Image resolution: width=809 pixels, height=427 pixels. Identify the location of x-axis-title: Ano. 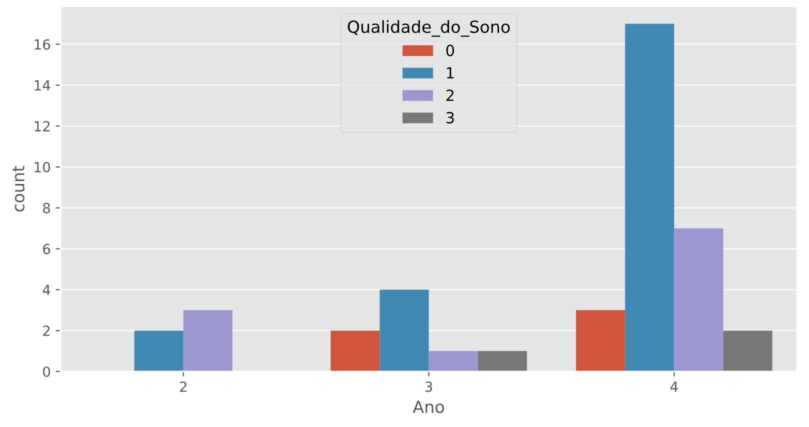
(428, 407).